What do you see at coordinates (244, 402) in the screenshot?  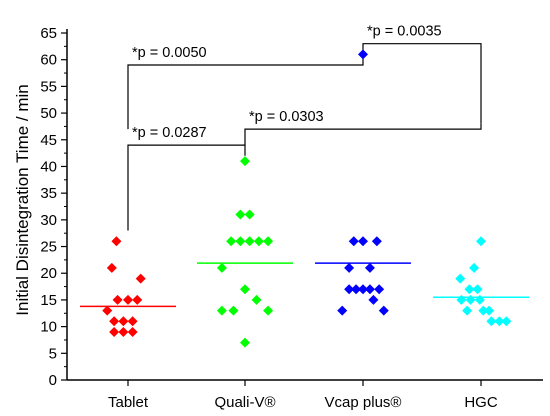 I see `x-tick-label: Quali-V®` at bounding box center [244, 402].